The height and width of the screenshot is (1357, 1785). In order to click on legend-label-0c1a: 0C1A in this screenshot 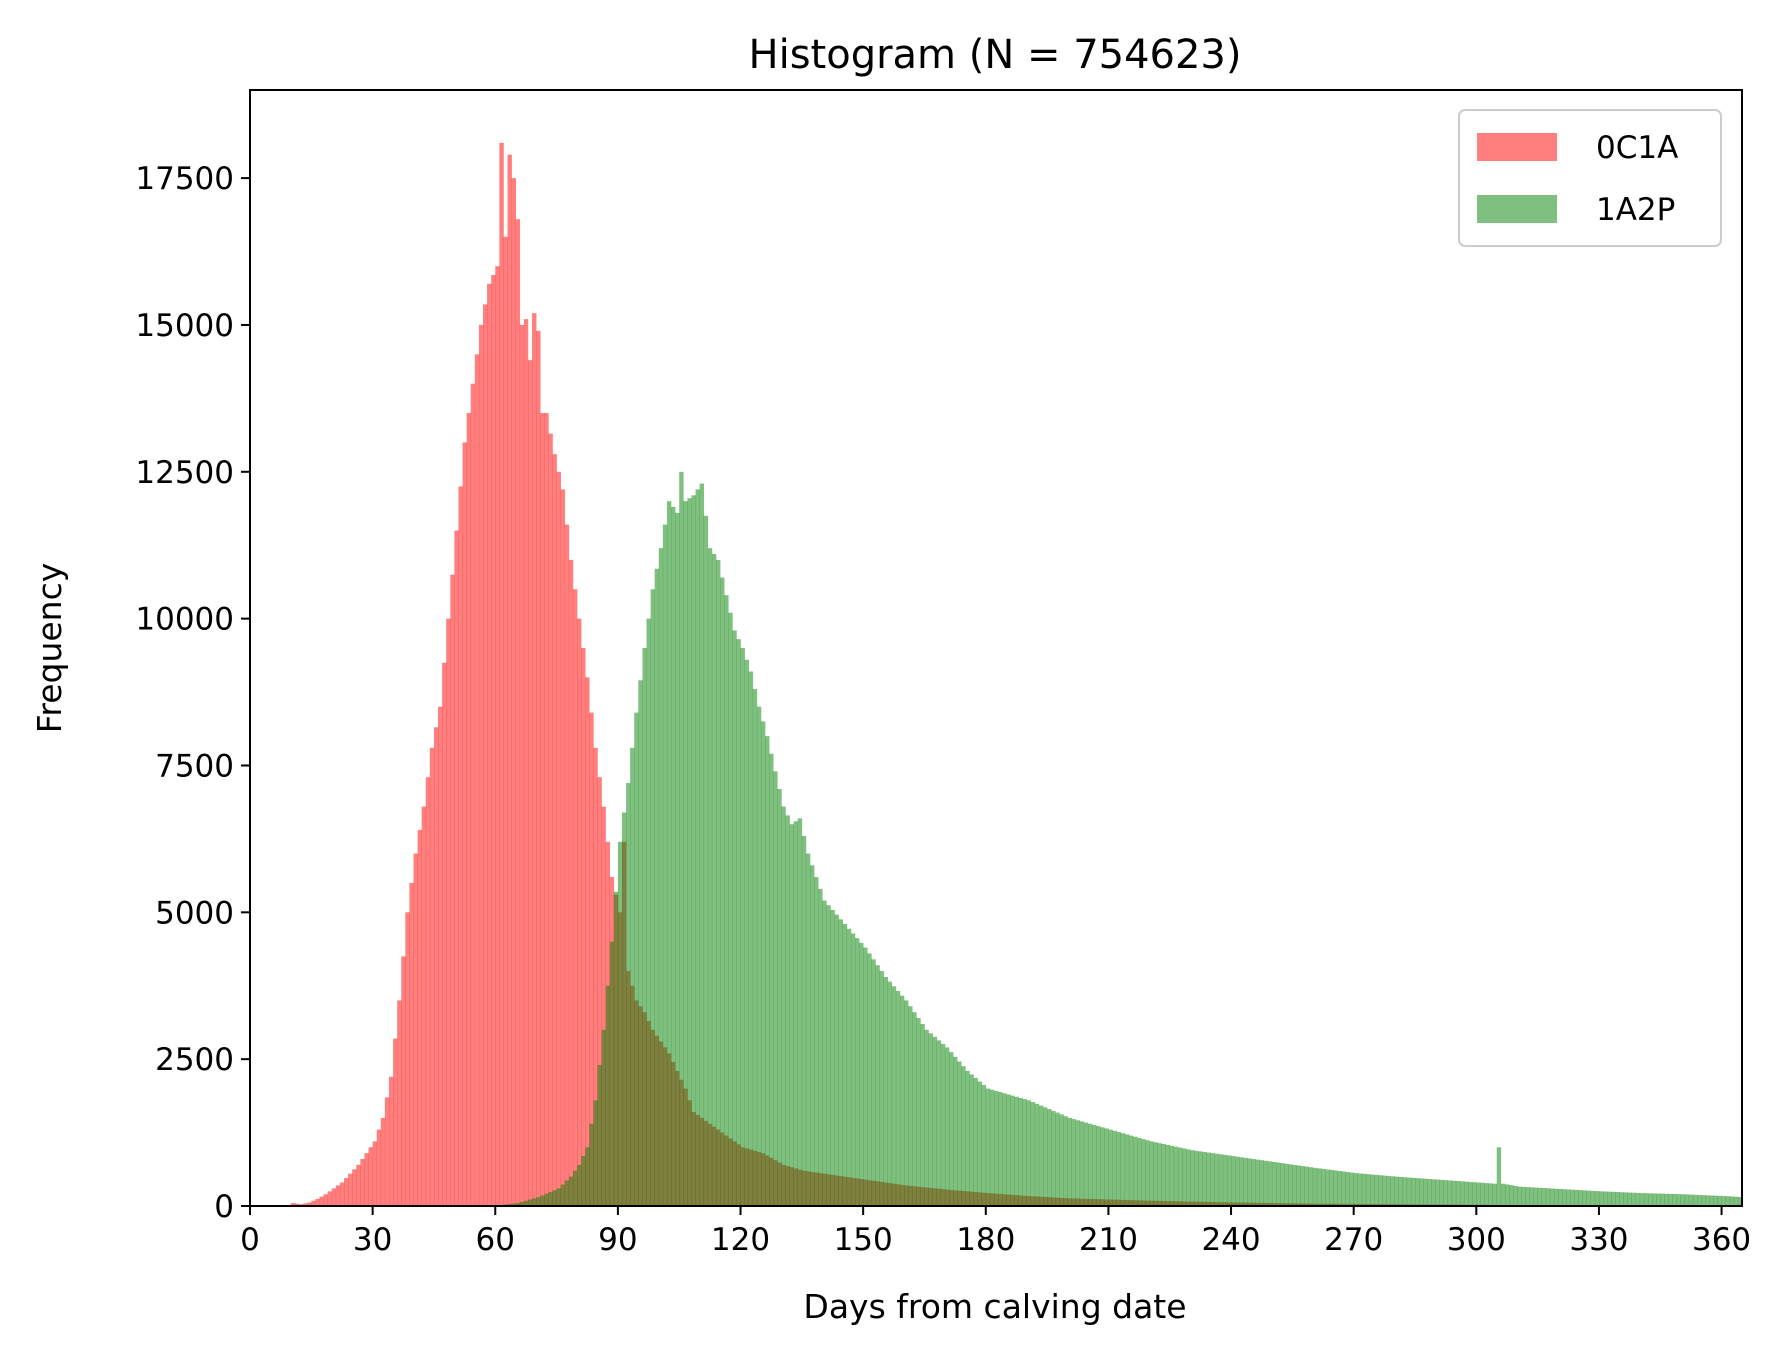, I will do `click(1637, 148)`.